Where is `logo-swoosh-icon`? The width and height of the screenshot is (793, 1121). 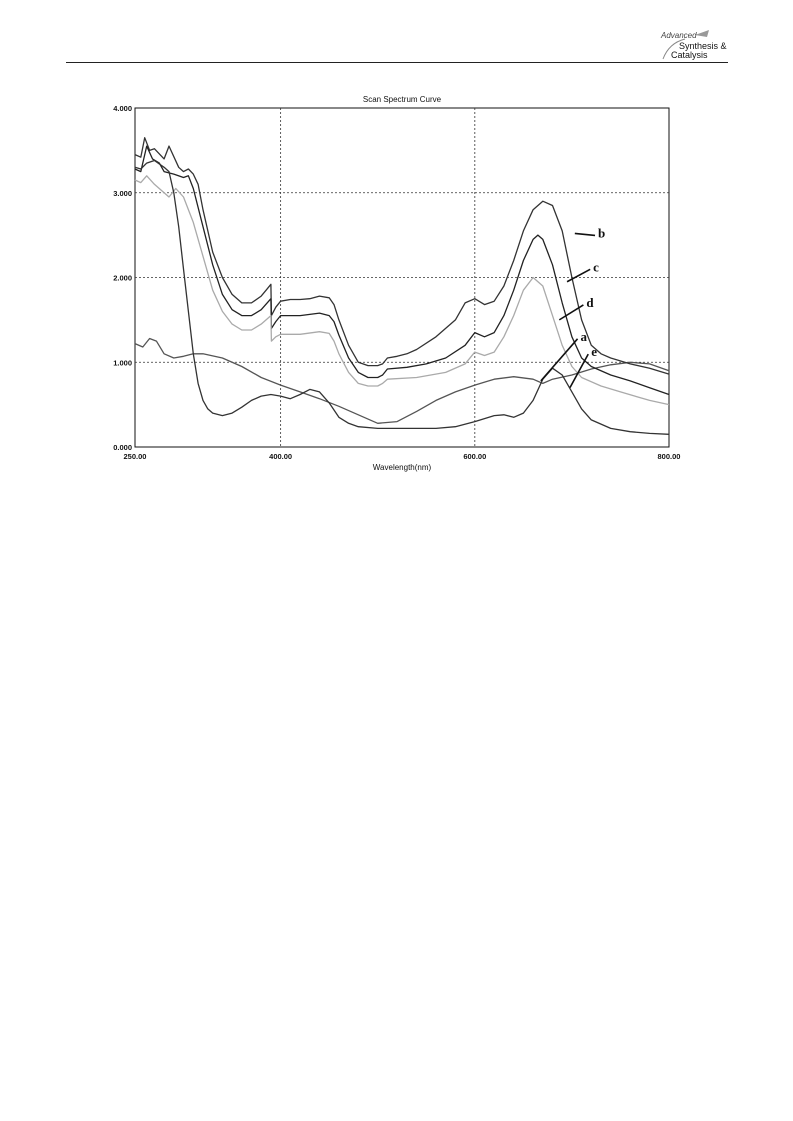
logo-swoosh-icon is located at coordinates (685, 45).